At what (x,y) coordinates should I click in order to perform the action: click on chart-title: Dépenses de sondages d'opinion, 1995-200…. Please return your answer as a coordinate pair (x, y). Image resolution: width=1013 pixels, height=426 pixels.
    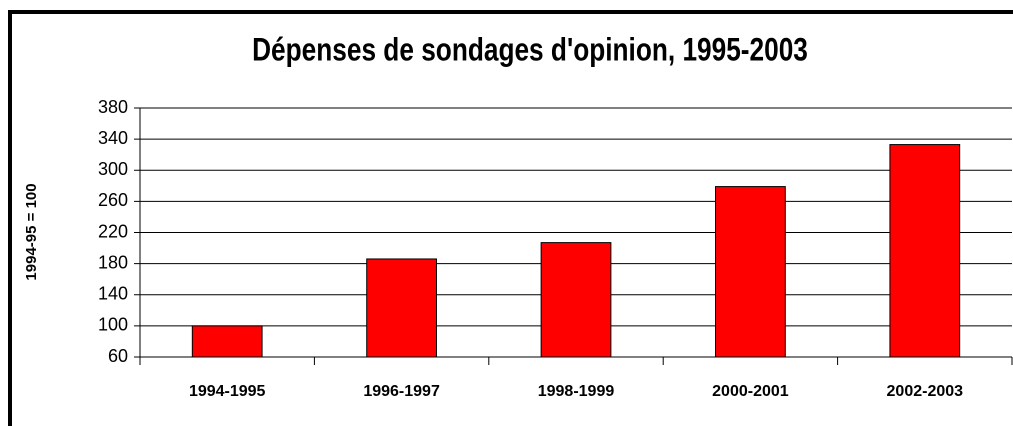
    Looking at the image, I should click on (530, 50).